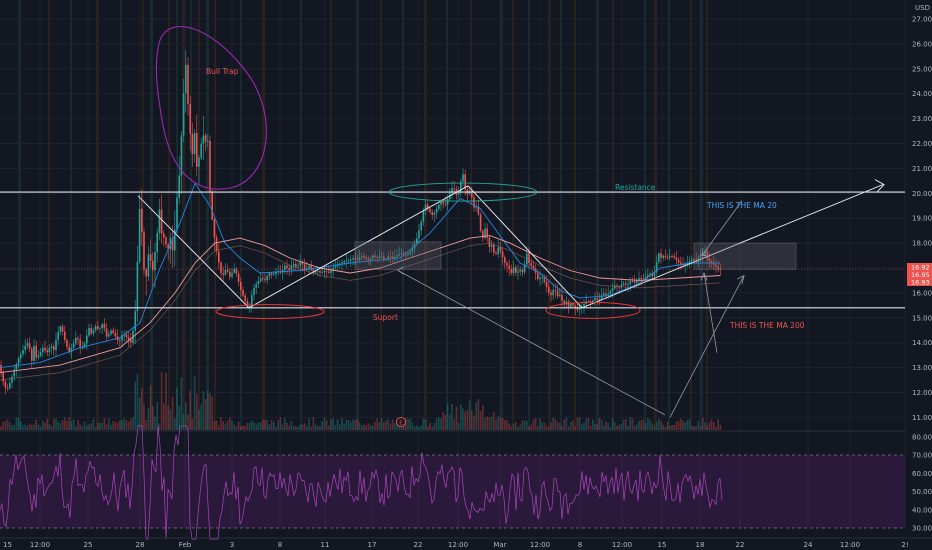  What do you see at coordinates (525, 247) in the screenshot?
I see `trend-line` at bounding box center [525, 247].